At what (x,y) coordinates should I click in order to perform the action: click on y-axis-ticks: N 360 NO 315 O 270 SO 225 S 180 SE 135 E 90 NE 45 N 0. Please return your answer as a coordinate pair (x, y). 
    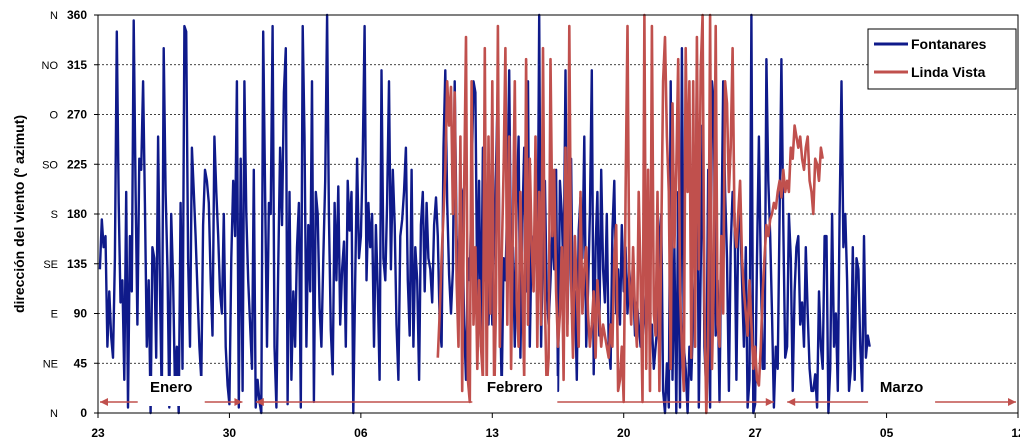
    Looking at the image, I should click on (70, 214).